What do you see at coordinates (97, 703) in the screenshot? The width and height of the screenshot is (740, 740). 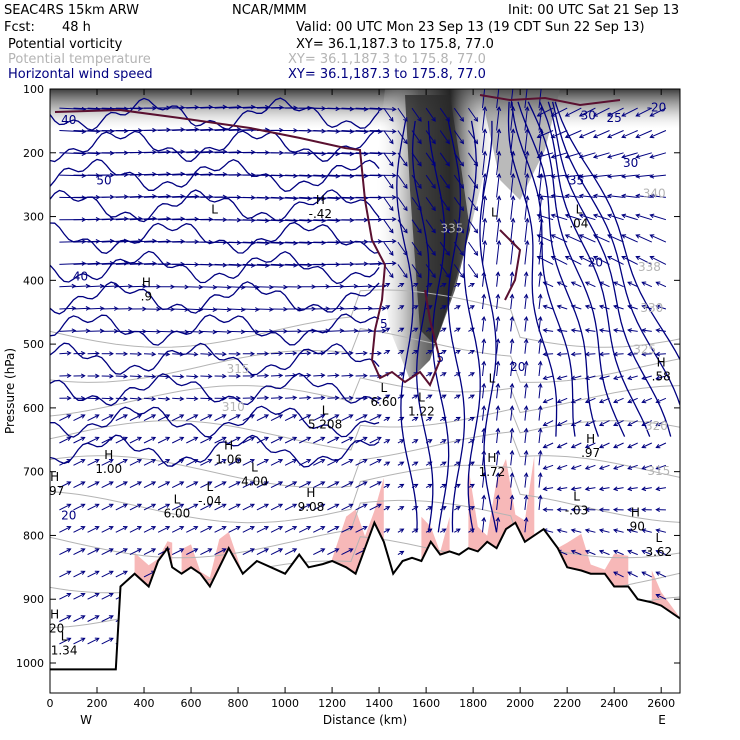 I see `x-tick-label: 200` at bounding box center [97, 703].